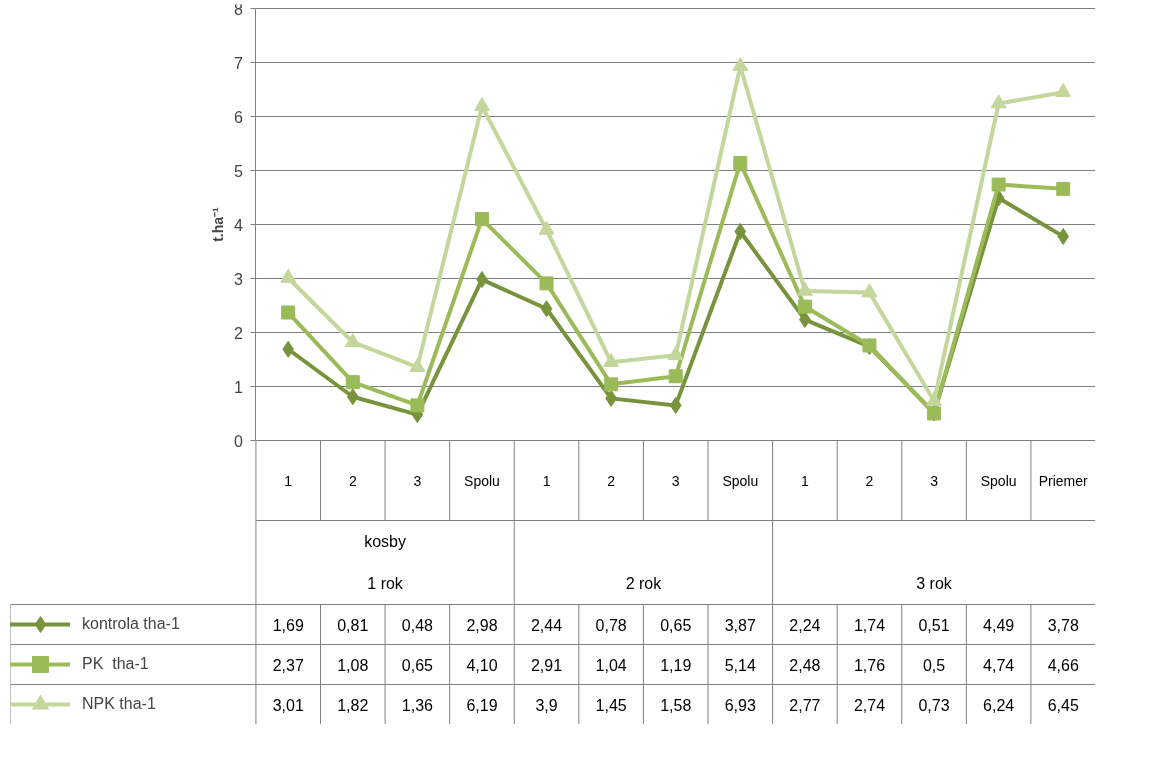 The width and height of the screenshot is (1160, 782). What do you see at coordinates (385, 583) in the screenshot?
I see `text: 1 rok` at bounding box center [385, 583].